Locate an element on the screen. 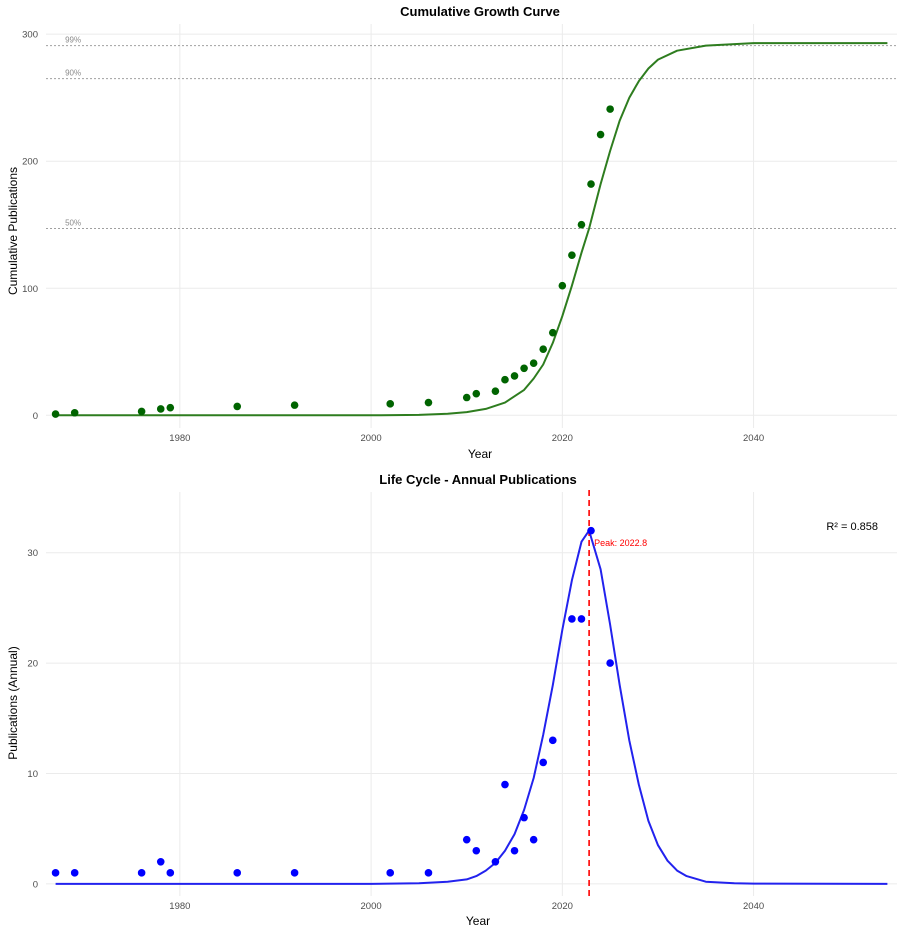 The image size is (910, 931). y-tick-label: 30 is located at coordinates (32, 553).